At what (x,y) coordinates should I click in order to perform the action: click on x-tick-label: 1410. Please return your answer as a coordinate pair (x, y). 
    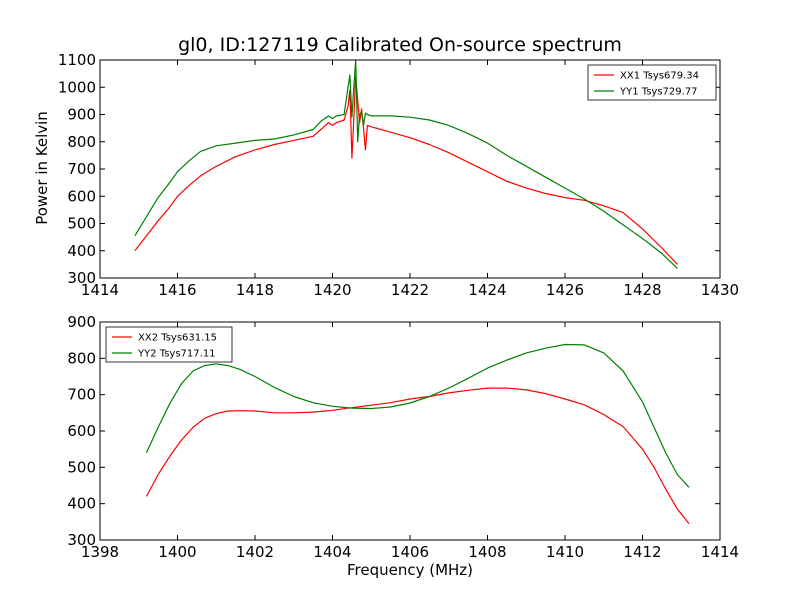
    Looking at the image, I should click on (565, 552).